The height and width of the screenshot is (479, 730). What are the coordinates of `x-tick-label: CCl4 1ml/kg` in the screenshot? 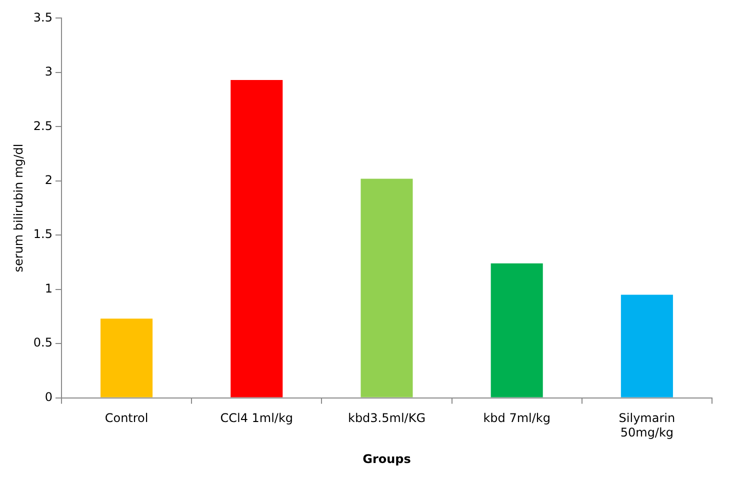 It's located at (257, 418).